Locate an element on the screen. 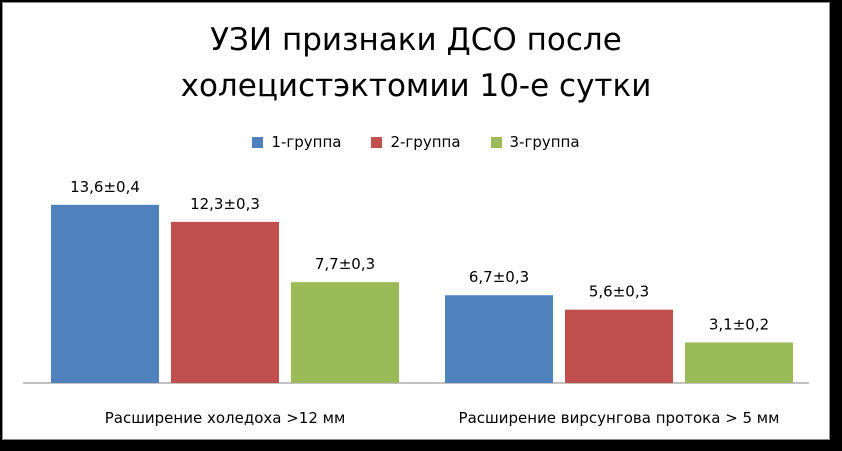  data-label-3-category-1: 7,7±0,3 is located at coordinates (345, 264).